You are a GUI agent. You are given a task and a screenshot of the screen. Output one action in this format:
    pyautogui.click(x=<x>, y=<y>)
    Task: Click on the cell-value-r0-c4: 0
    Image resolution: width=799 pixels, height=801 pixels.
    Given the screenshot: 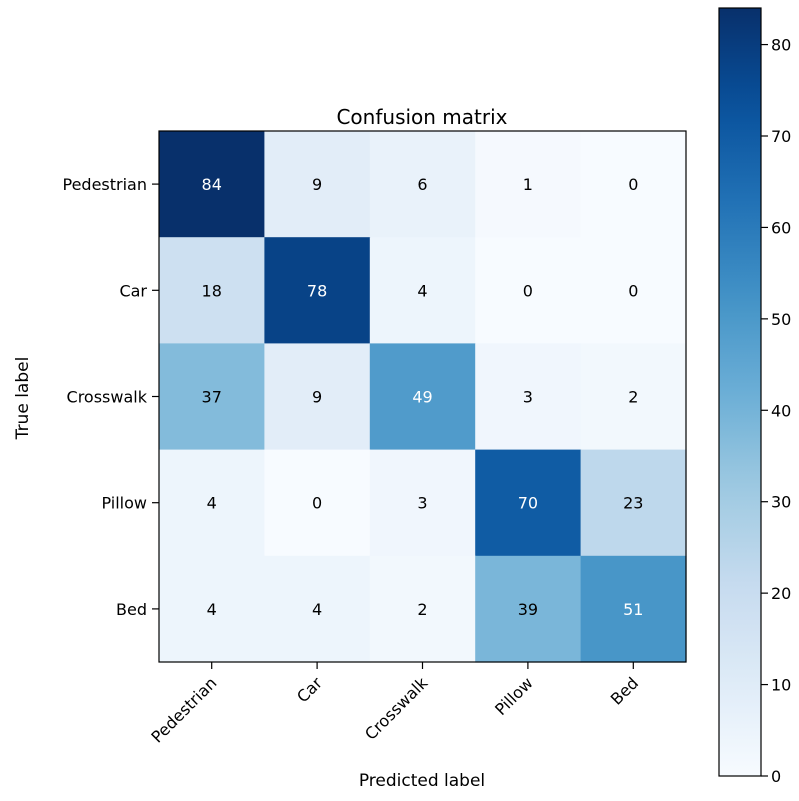 What is the action you would take?
    pyautogui.click(x=633, y=184)
    